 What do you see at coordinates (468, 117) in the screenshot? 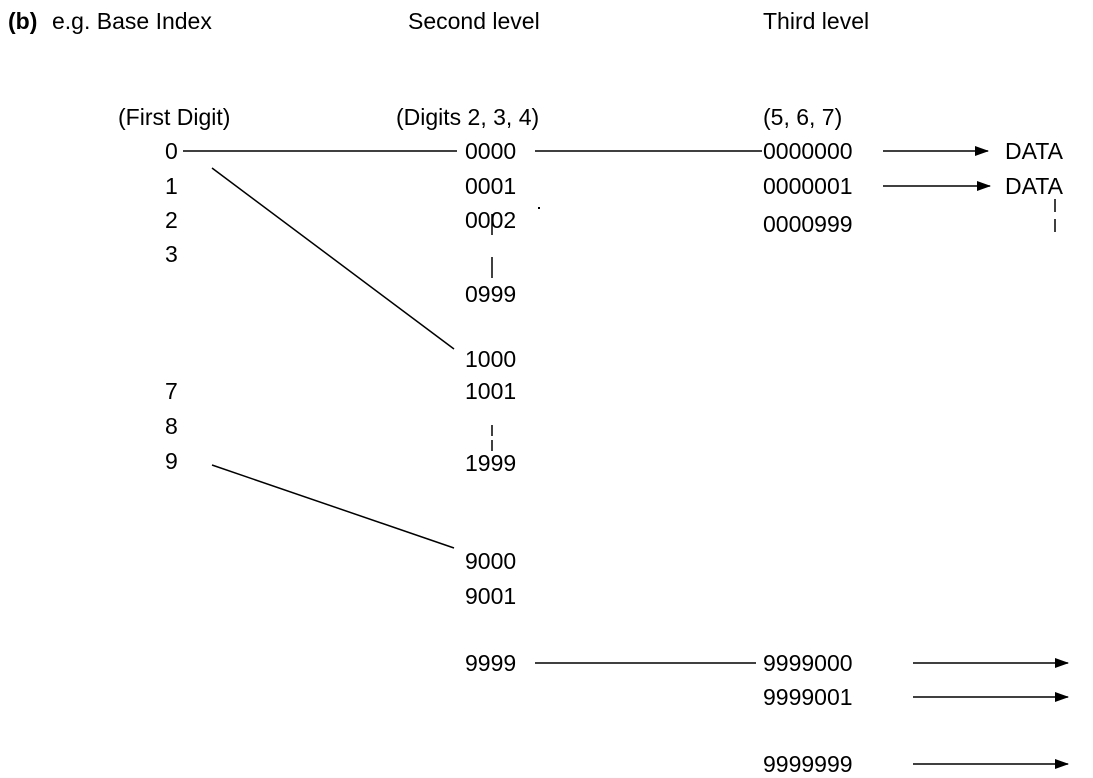
I see `second-digits-subheading: (Digits 2, 3, 4)` at bounding box center [468, 117].